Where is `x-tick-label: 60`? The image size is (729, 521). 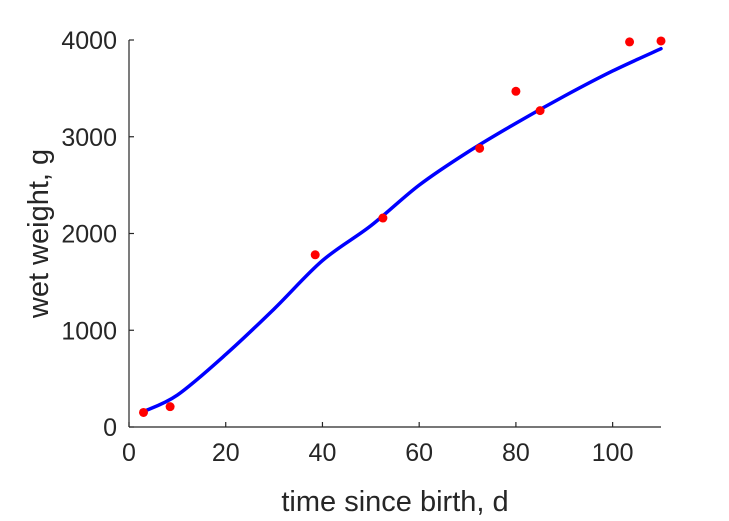
x-tick-label: 60 is located at coordinates (419, 453).